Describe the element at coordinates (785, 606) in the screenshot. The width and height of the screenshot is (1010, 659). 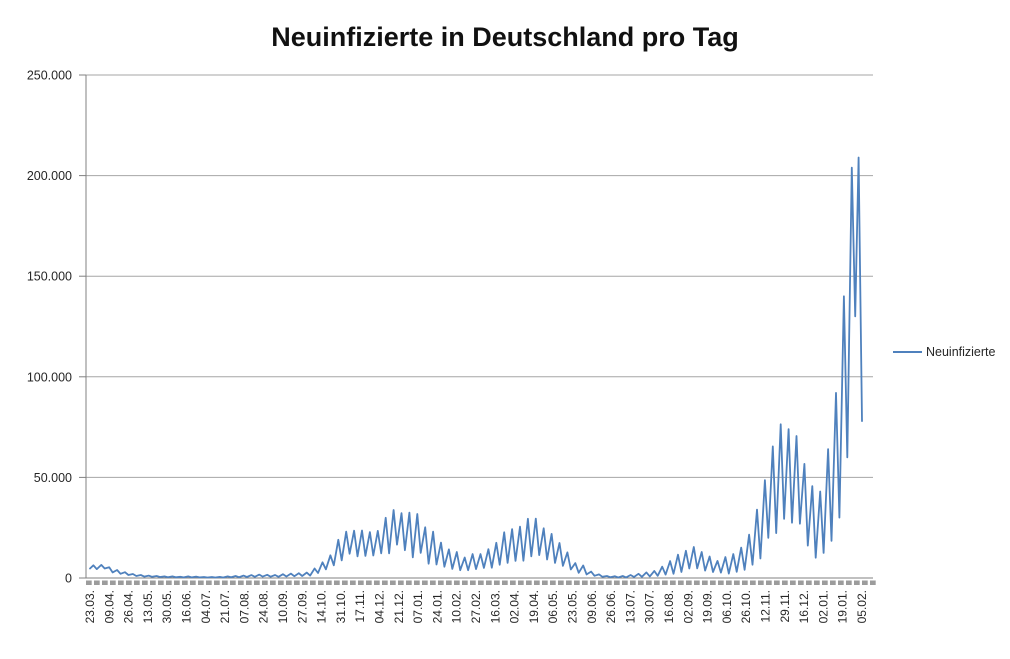
I see `x-axis-tick-label: 29.11.` at that location.